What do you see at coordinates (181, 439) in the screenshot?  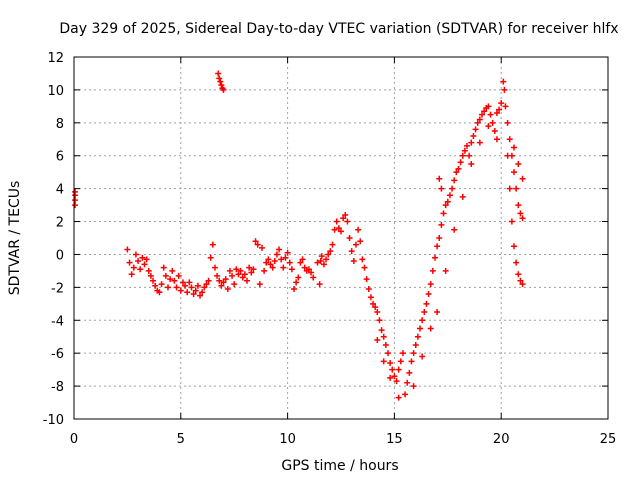 I see `x-tick-label: 5` at bounding box center [181, 439].